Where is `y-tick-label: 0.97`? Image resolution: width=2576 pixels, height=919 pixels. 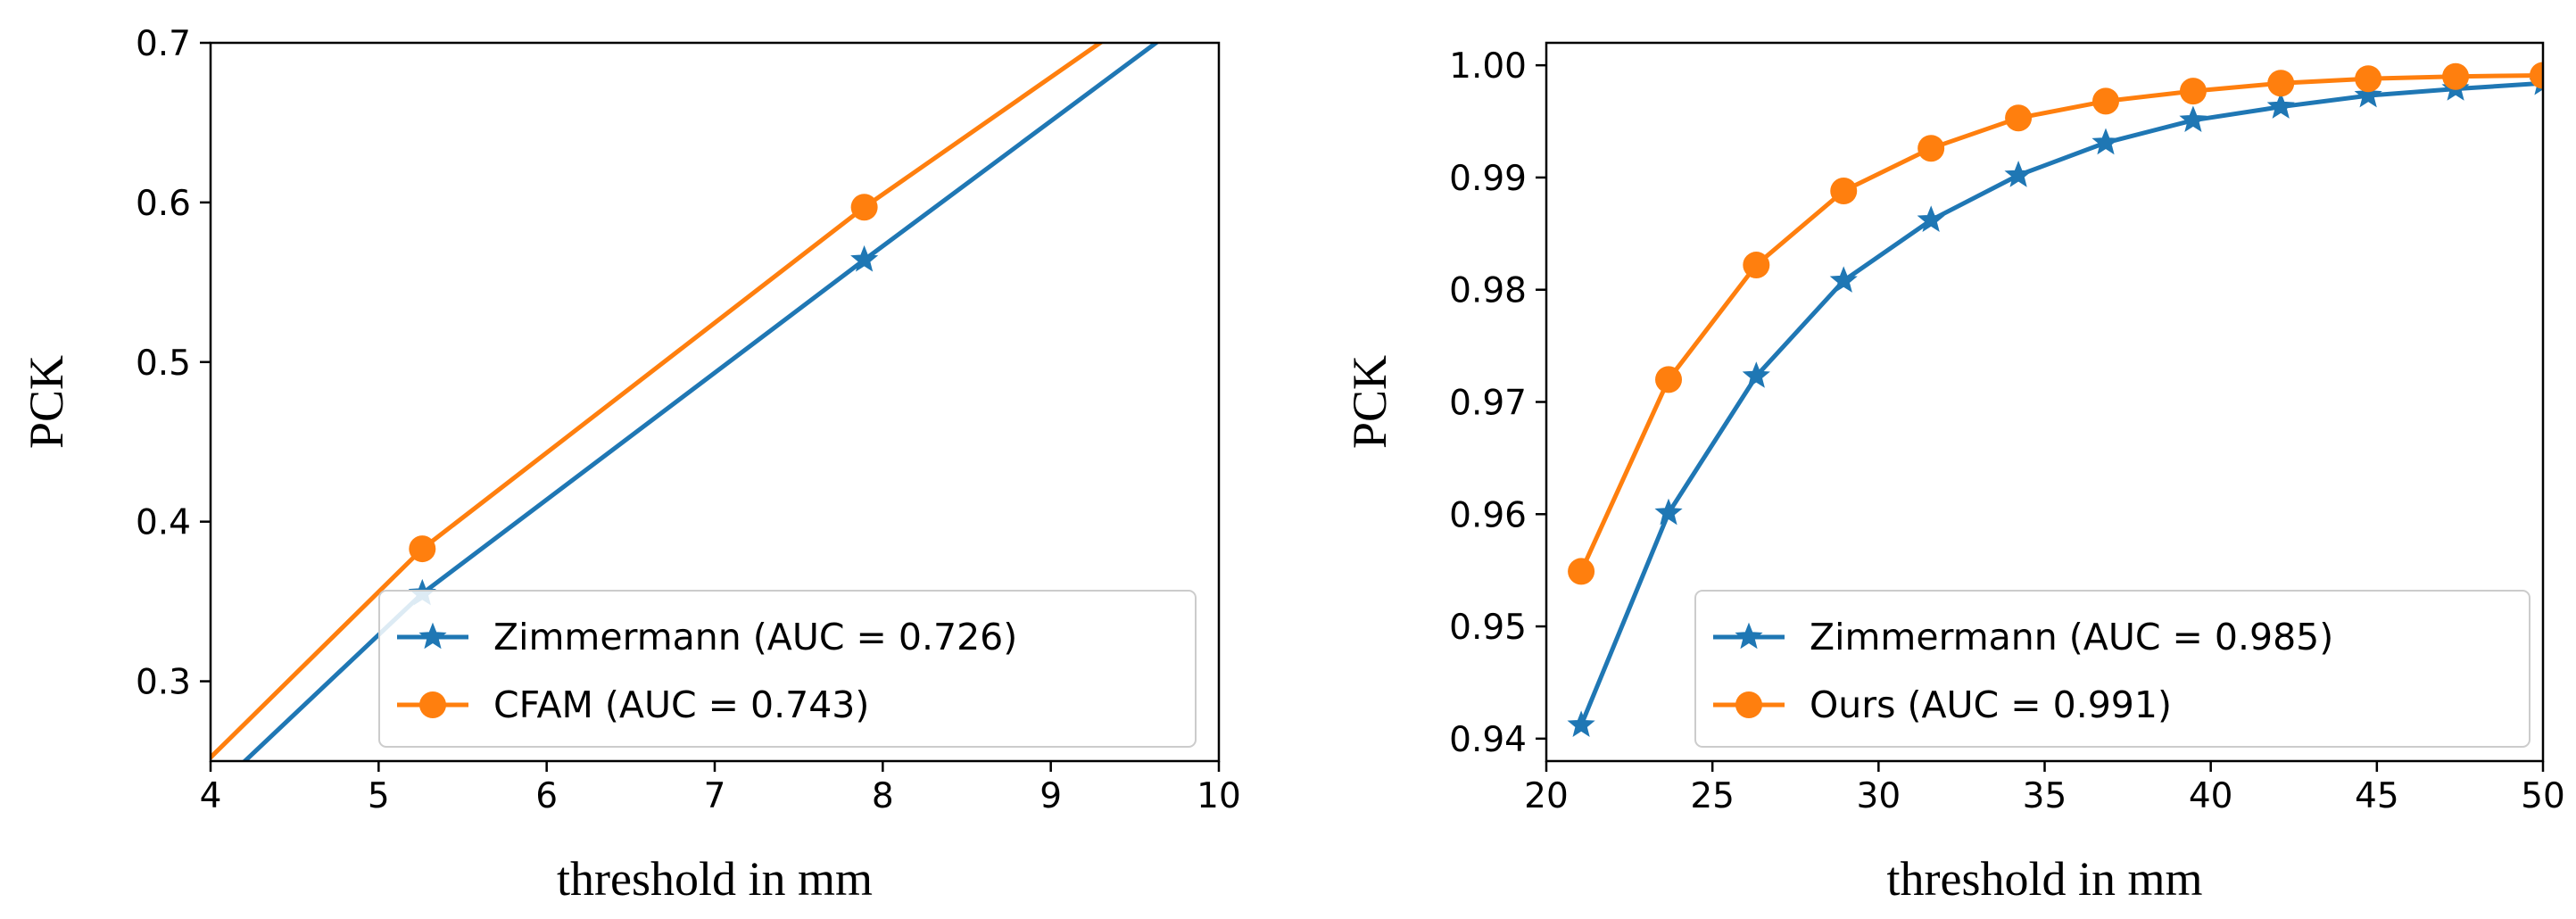 y-tick-label: 0.97 is located at coordinates (1488, 404).